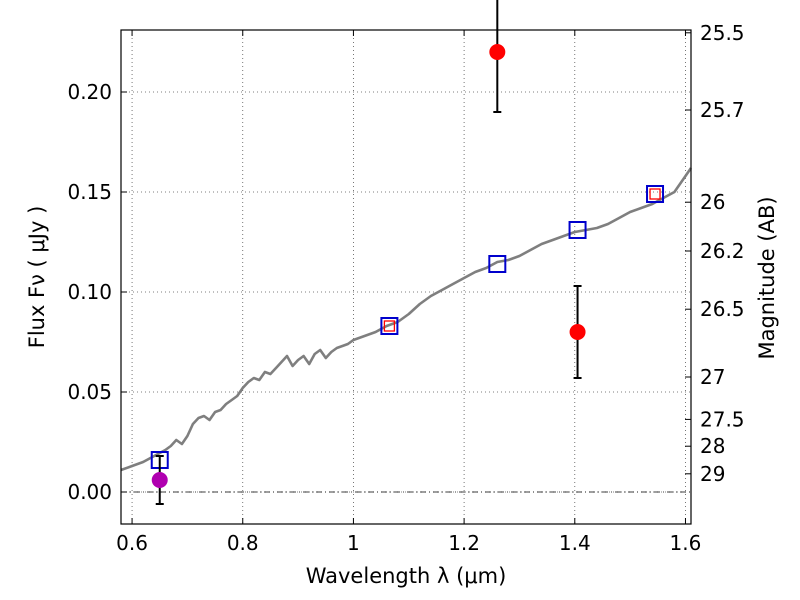 Image resolution: width=800 pixels, height=600 pixels. I want to click on mag-tick-label: 28, so click(712, 446).